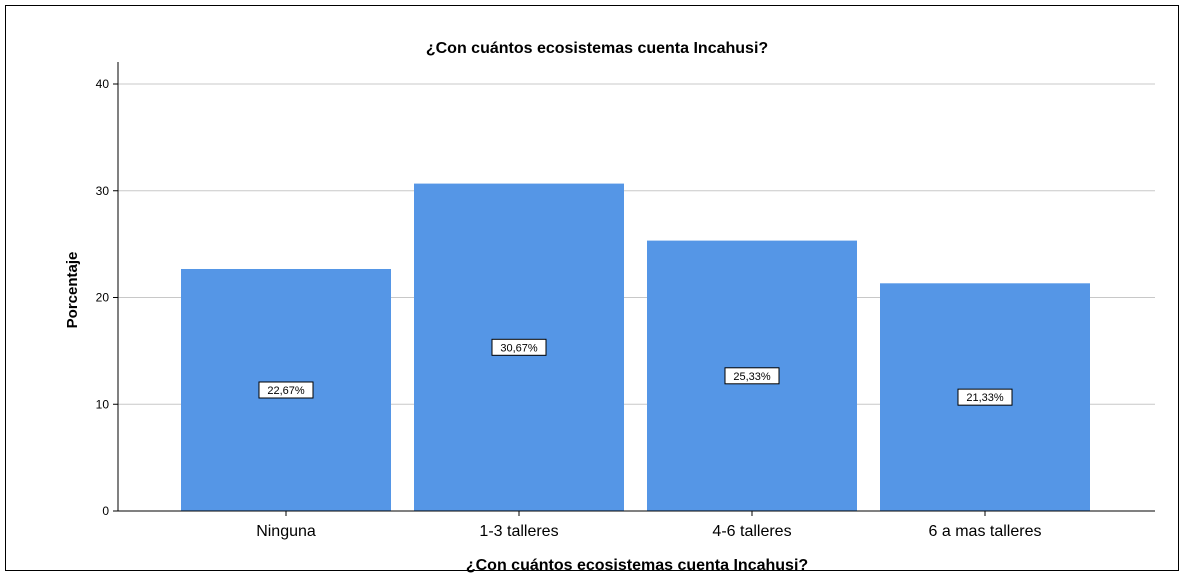 The height and width of the screenshot is (576, 1184). I want to click on y-tick-label: 30, so click(103, 191).